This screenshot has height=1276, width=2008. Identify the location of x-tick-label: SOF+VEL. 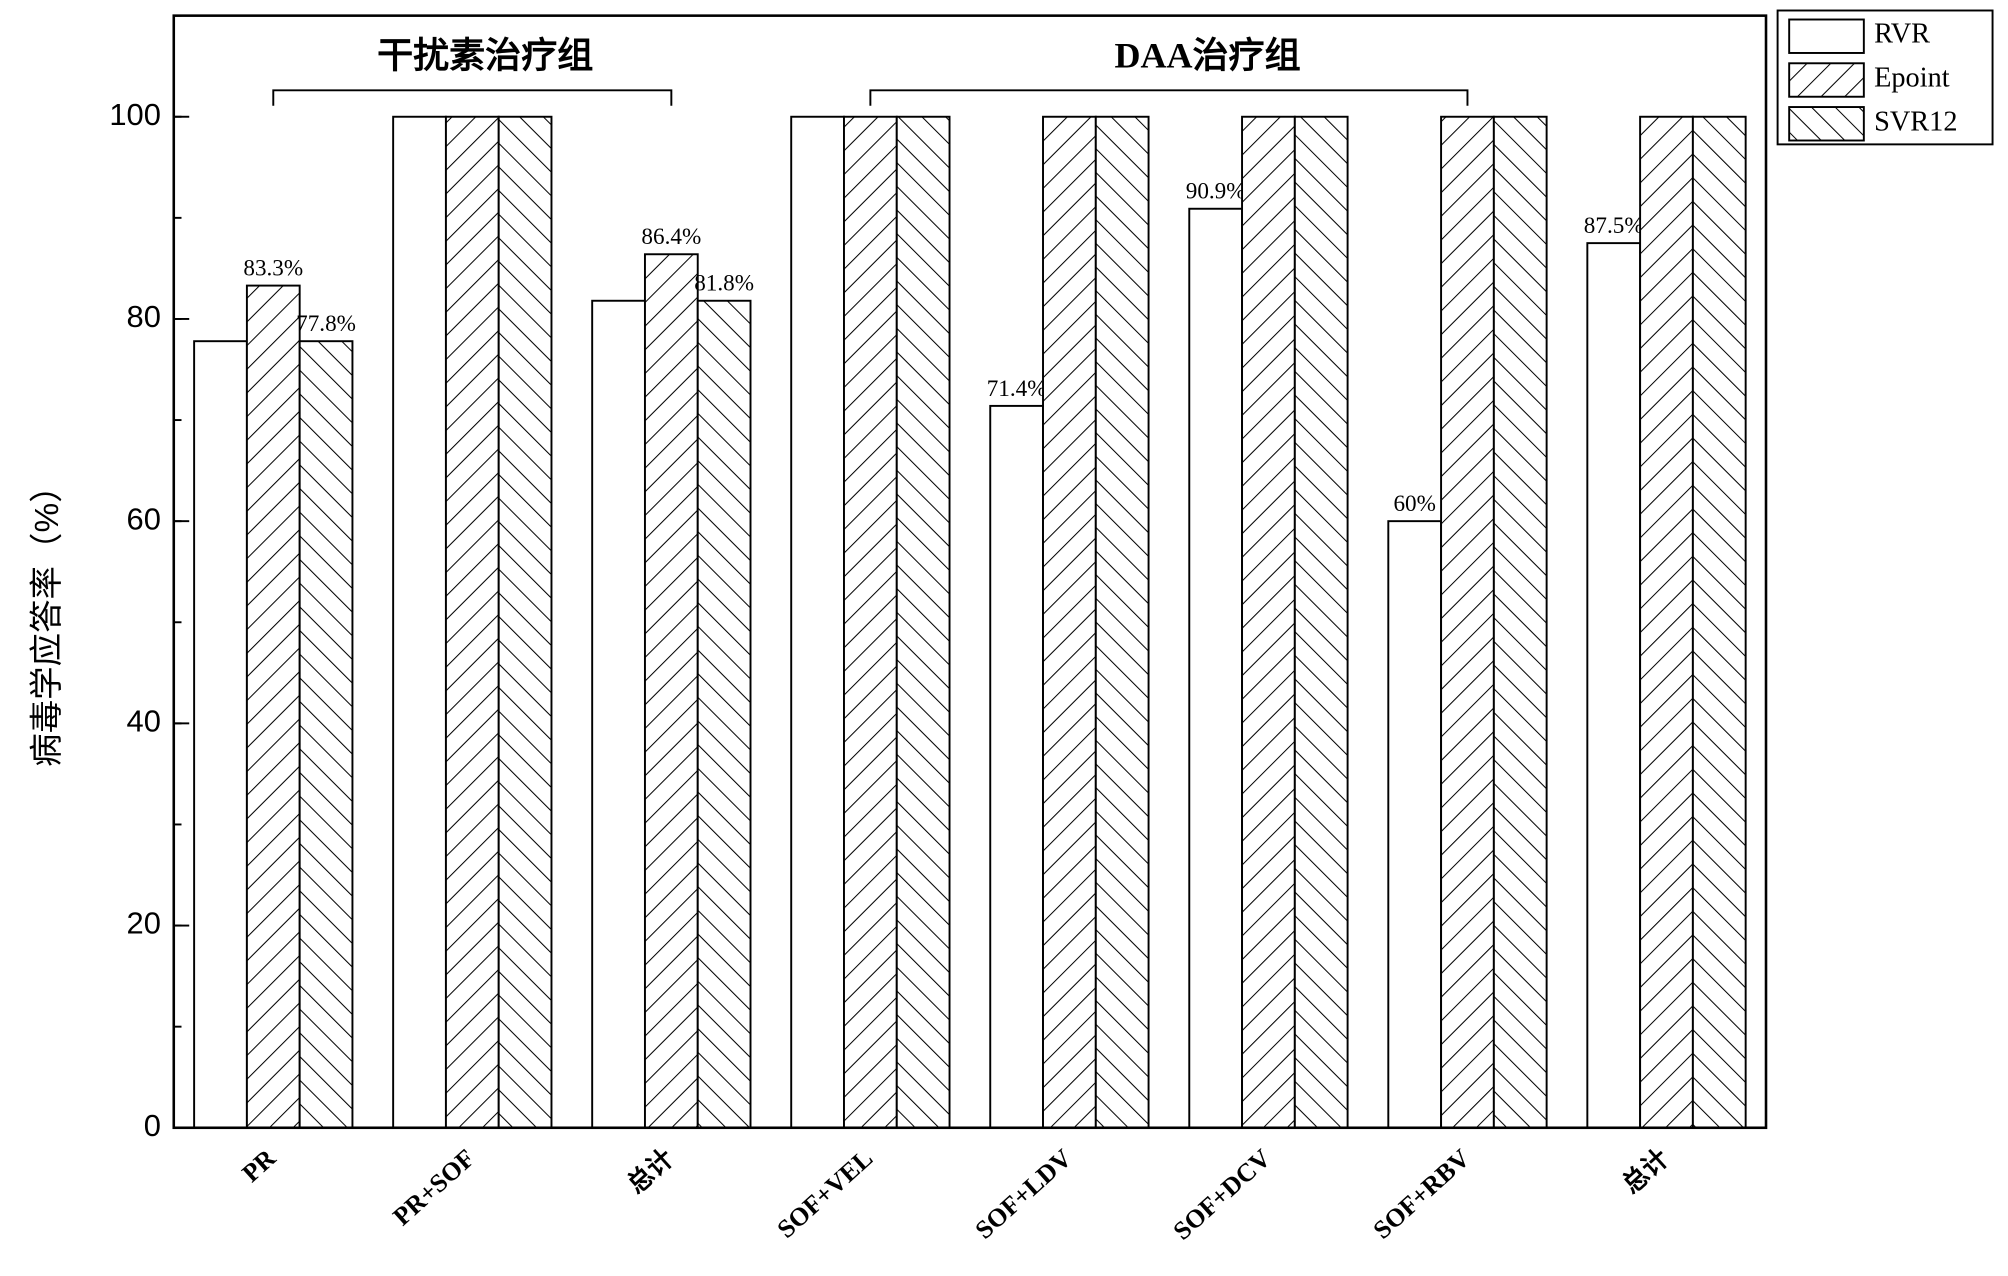
(825, 1193).